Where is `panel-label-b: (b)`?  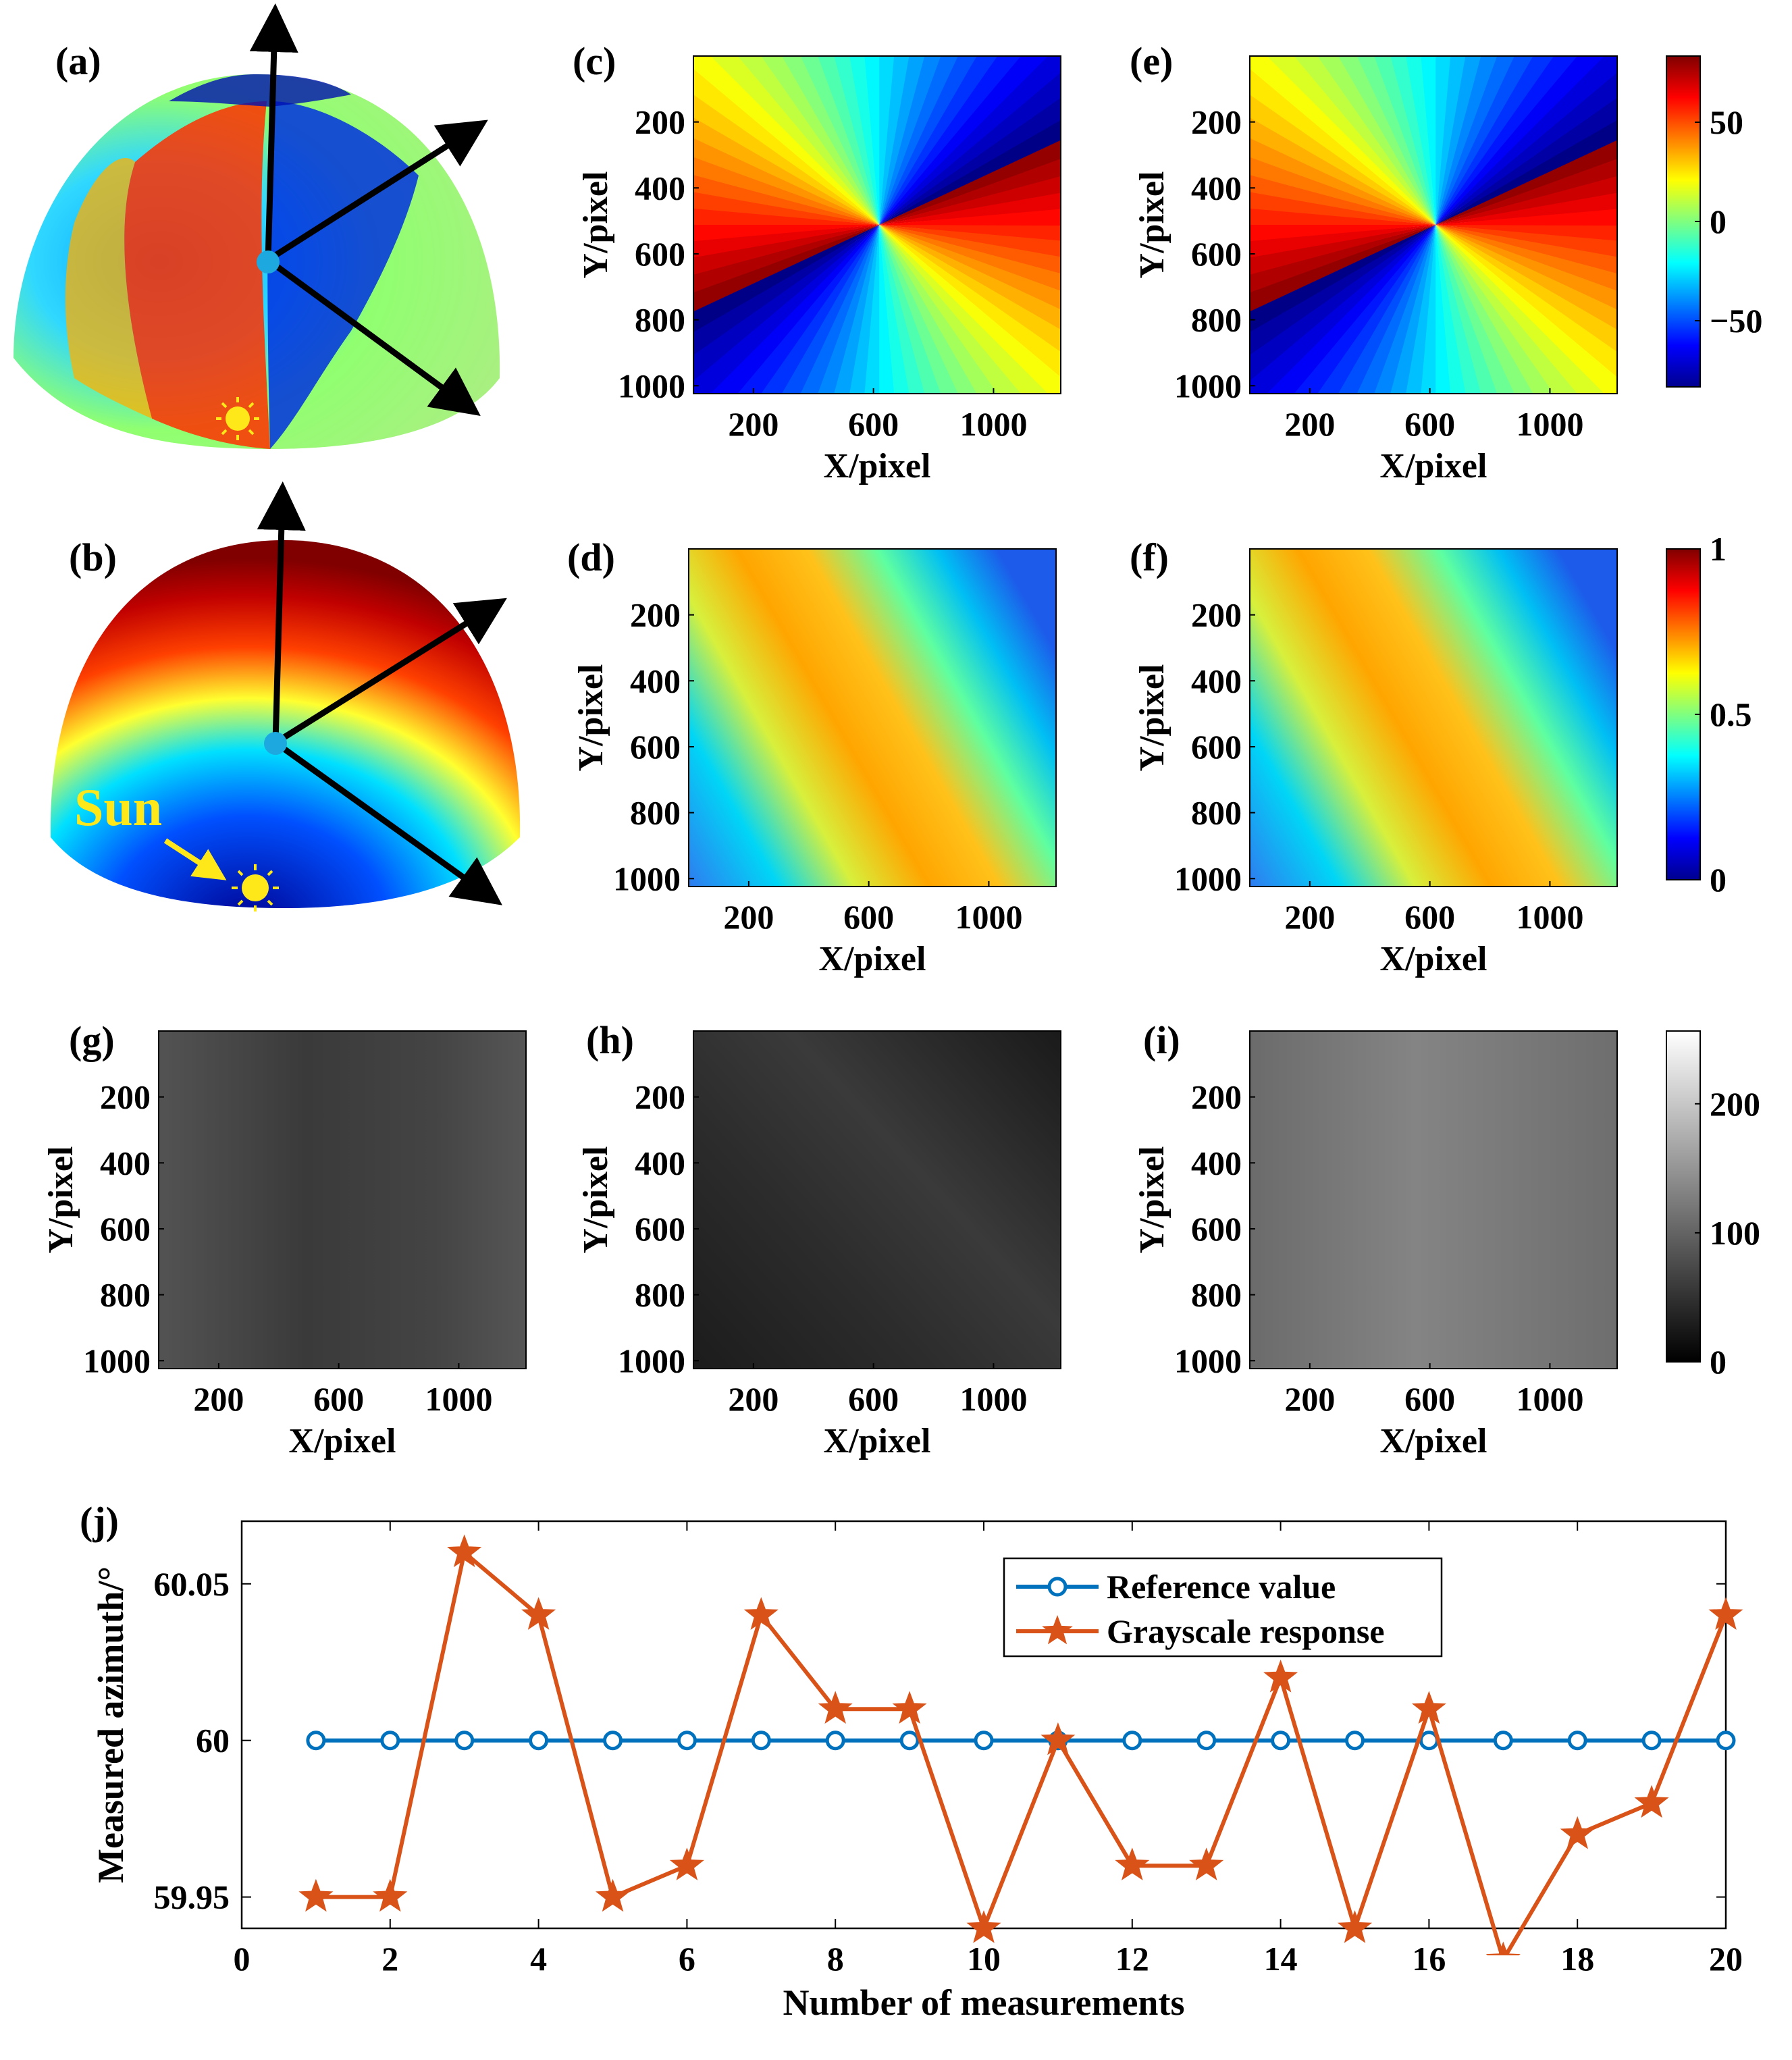 panel-label-b: (b) is located at coordinates (93, 557).